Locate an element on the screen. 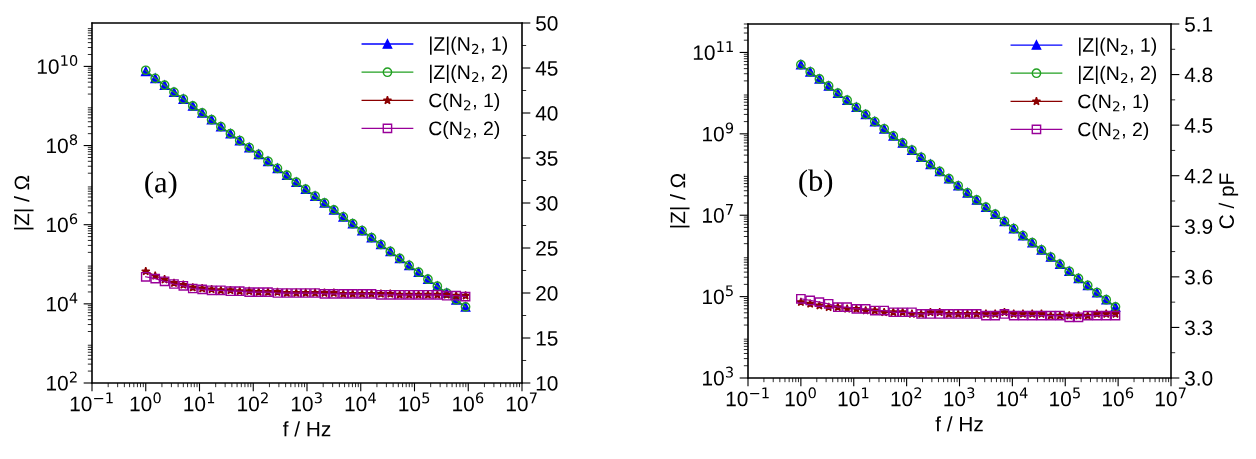 The height and width of the screenshot is (459, 1256). y-tick-label: 10$^{6}$ is located at coordinates (62, 223).